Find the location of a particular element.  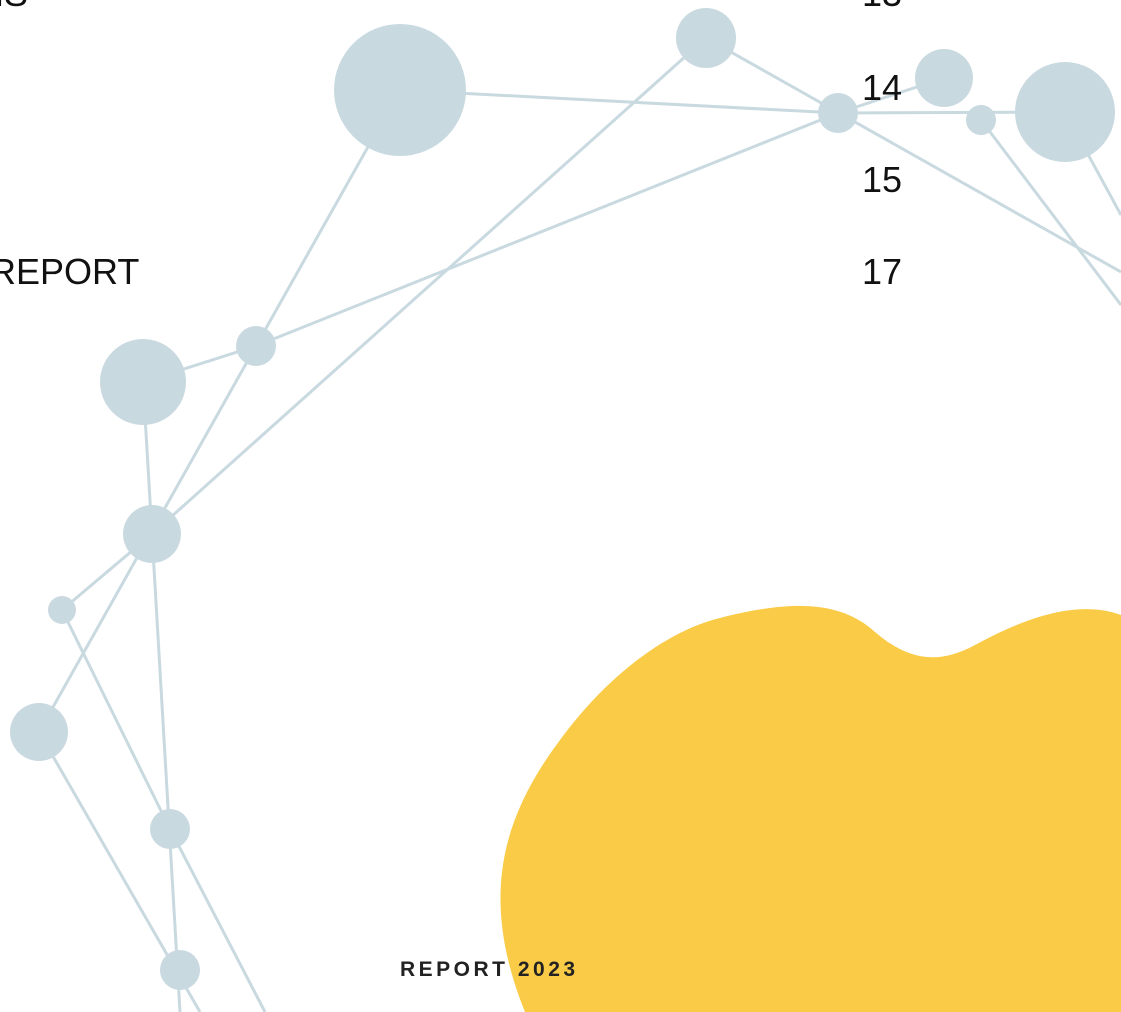

toc-page: 15 is located at coordinates (882, 179).